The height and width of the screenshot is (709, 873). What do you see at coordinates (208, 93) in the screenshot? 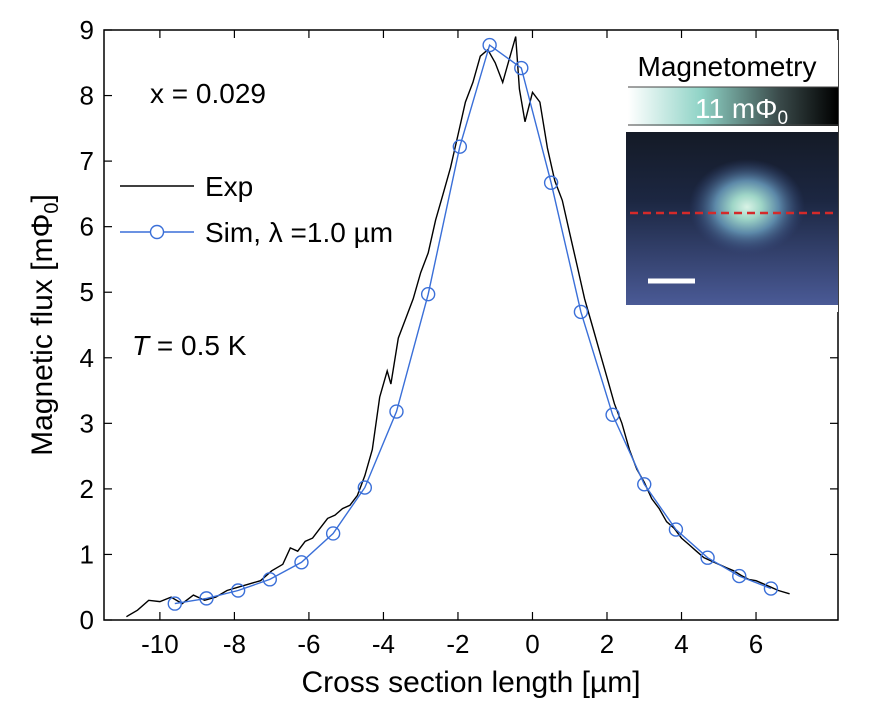
I see `composition-annotation: x = 0.029` at bounding box center [208, 93].